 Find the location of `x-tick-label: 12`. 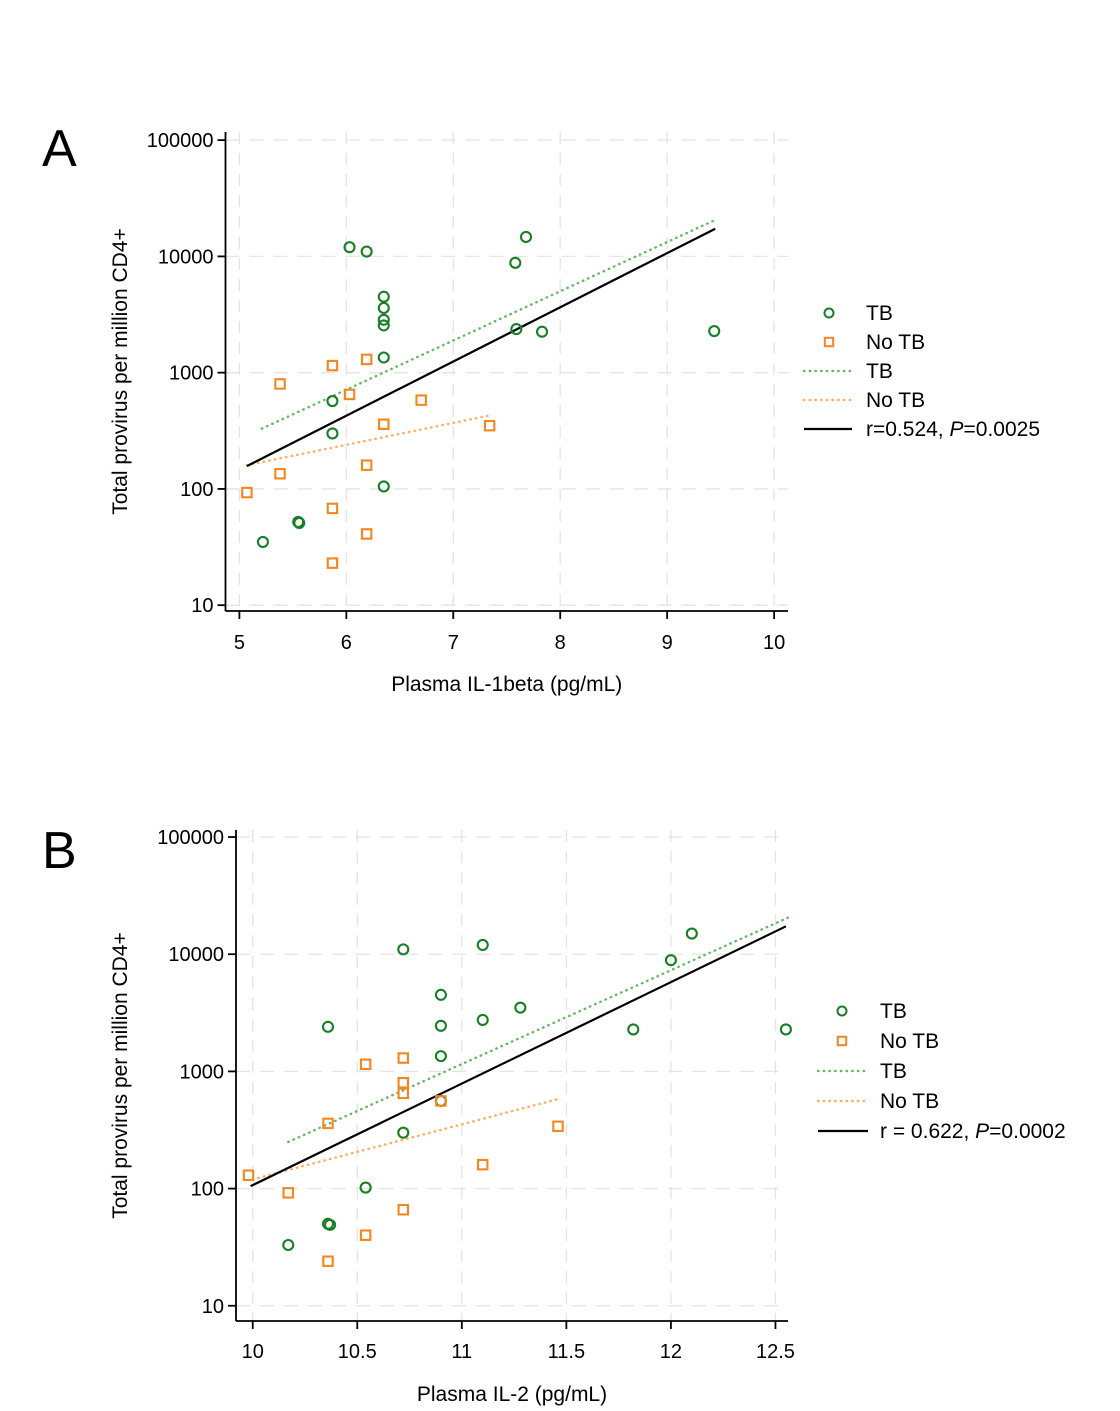

x-tick-label: 12 is located at coordinates (671, 1352).